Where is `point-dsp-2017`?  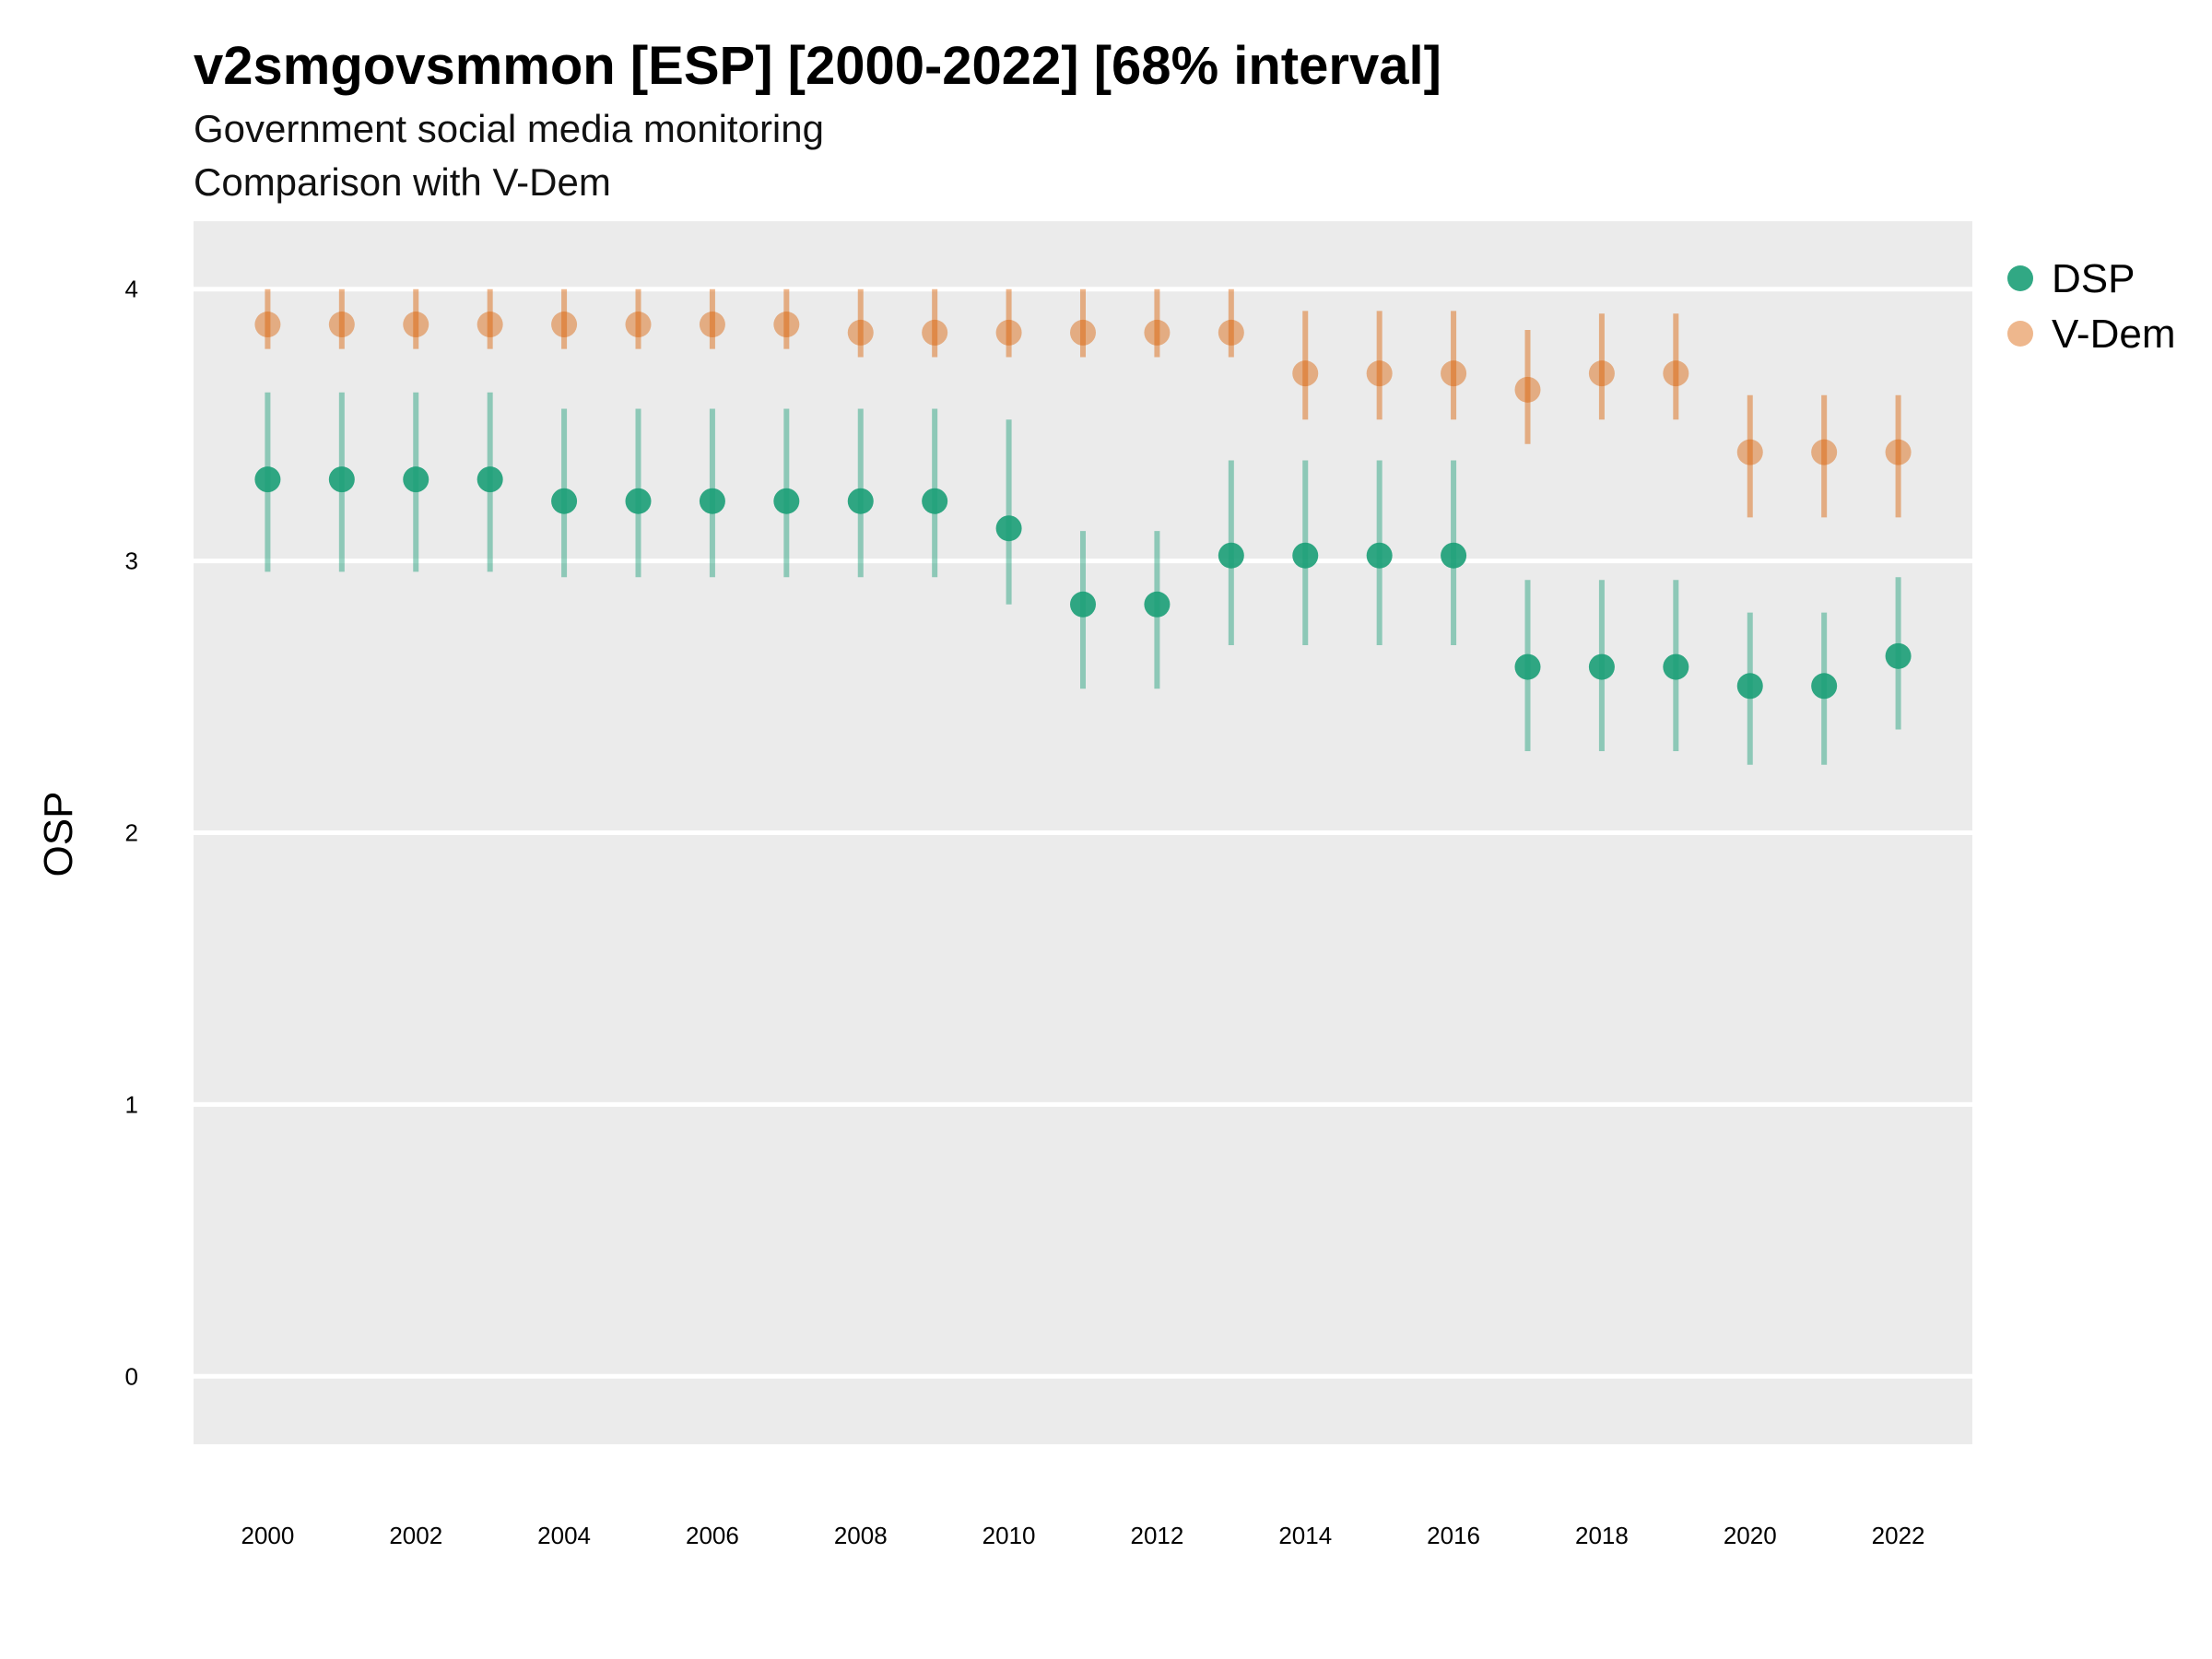
point-dsp-2017 is located at coordinates (1527, 666).